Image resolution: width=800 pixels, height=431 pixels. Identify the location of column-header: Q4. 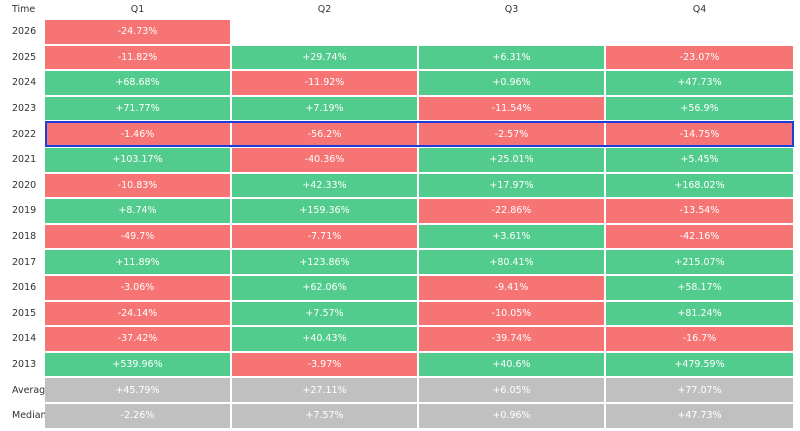
(699, 9).